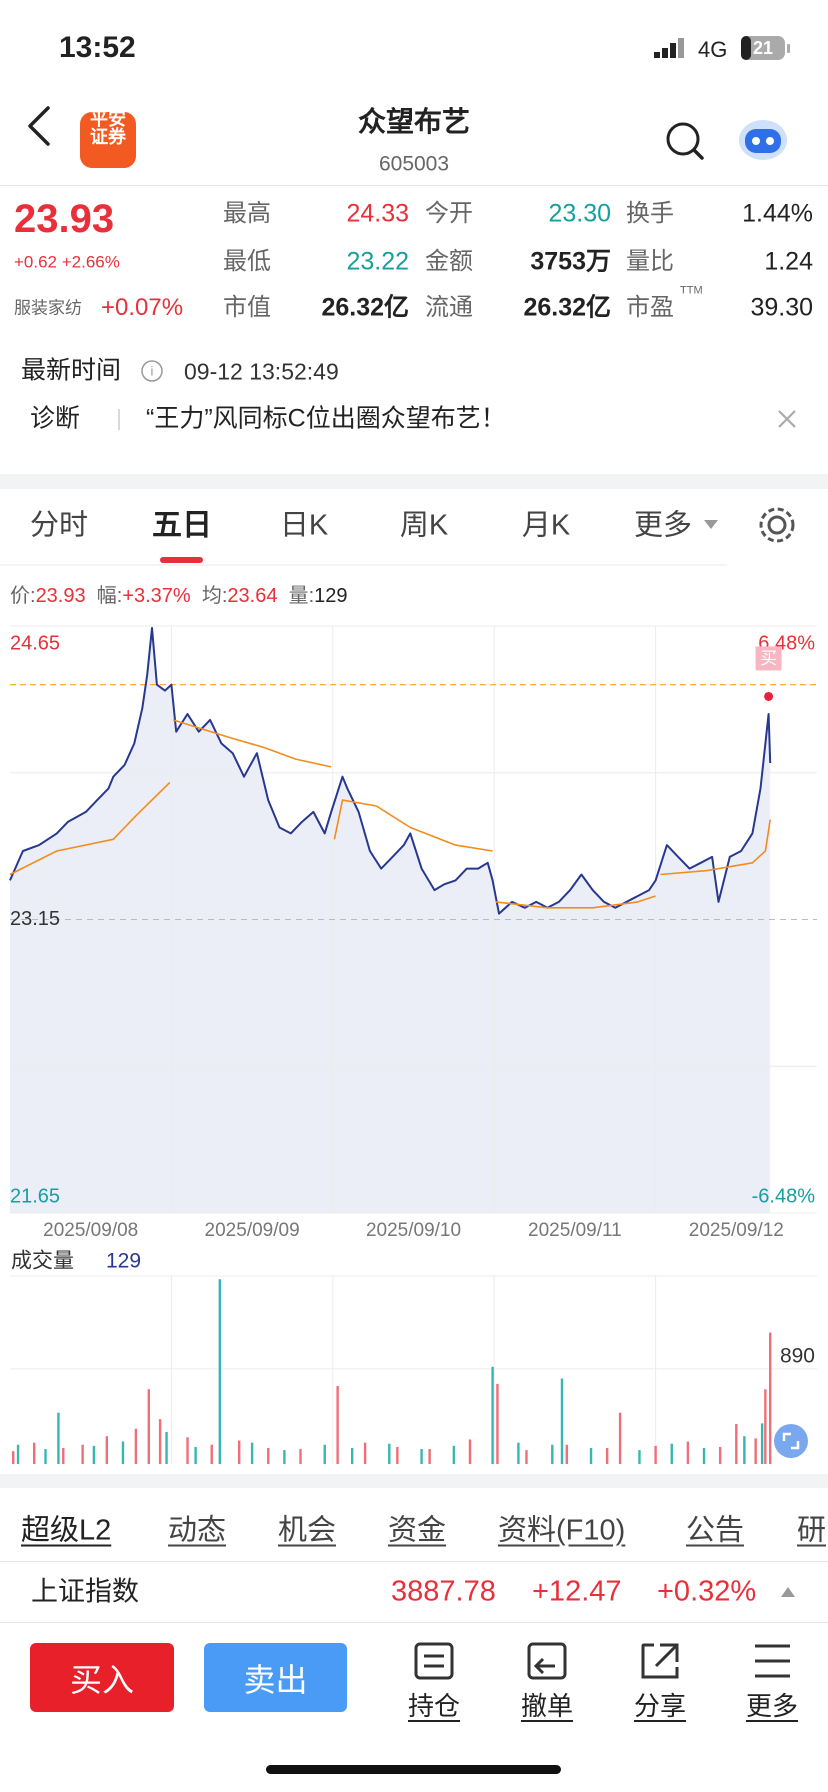 The width and height of the screenshot is (828, 1792). I want to click on signal-box, so click(768, 658).